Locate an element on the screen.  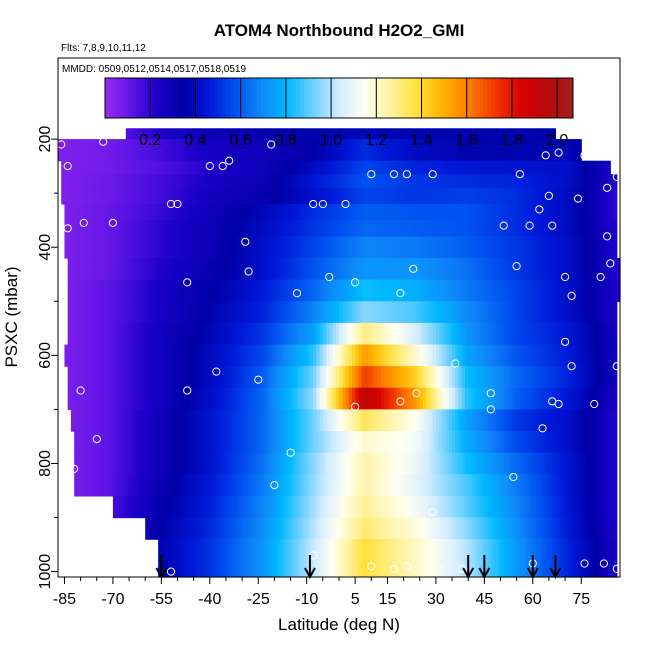
observation-point is located at coordinates (100, 517).